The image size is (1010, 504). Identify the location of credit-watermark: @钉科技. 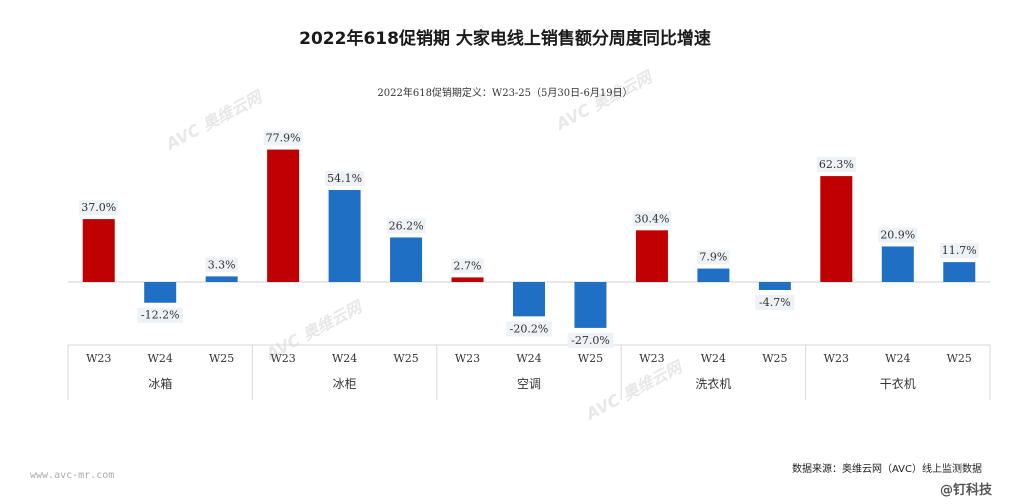
(966, 490).